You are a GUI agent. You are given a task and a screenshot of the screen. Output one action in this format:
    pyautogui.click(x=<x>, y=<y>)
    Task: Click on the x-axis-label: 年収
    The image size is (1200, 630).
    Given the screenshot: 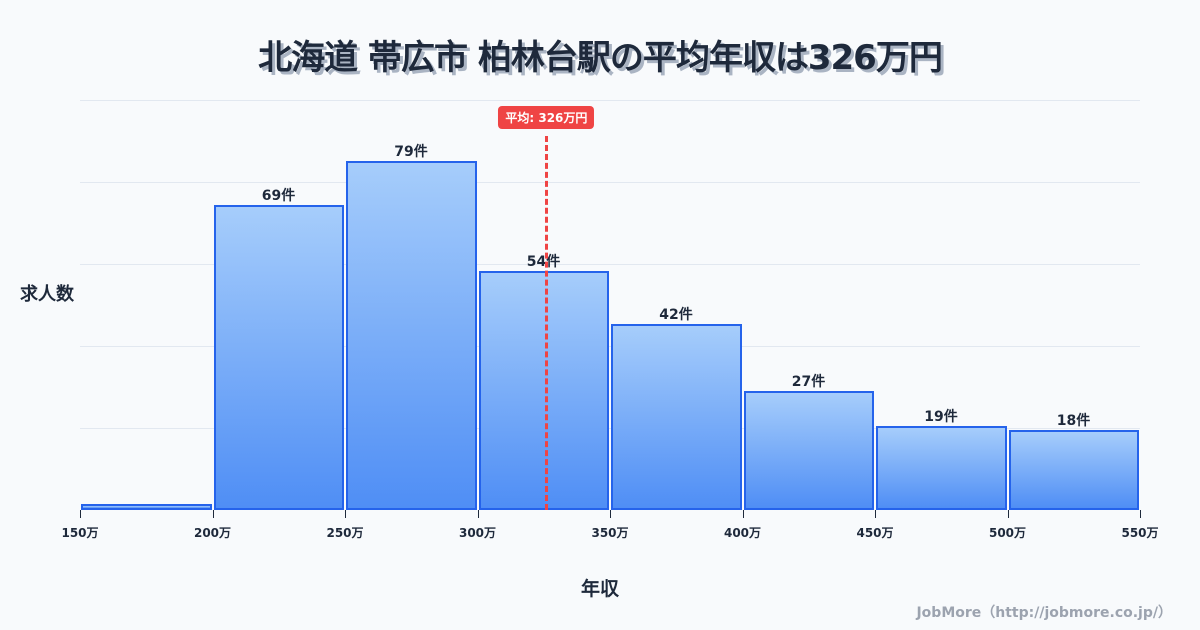 What is the action you would take?
    pyautogui.click(x=599, y=589)
    